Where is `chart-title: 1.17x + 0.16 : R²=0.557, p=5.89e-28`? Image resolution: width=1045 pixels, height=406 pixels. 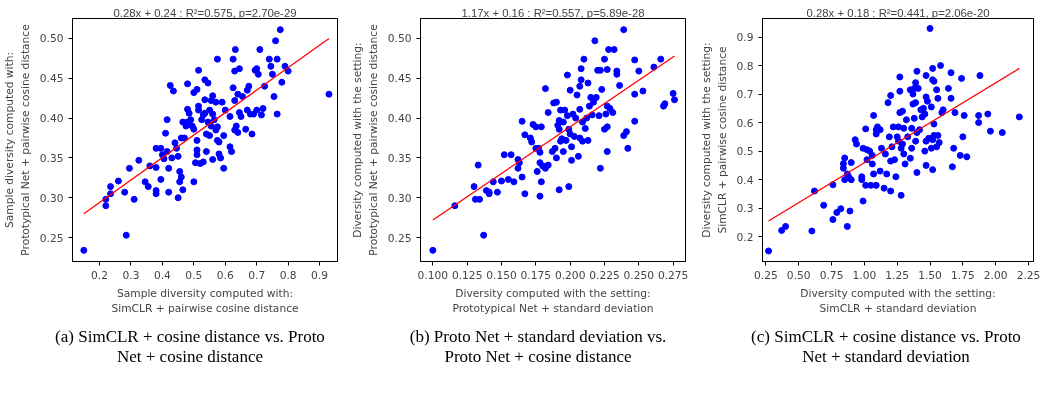 chart-title: 1.17x + 0.16 : R²=0.557, p=5.89e-28 is located at coordinates (553, 12).